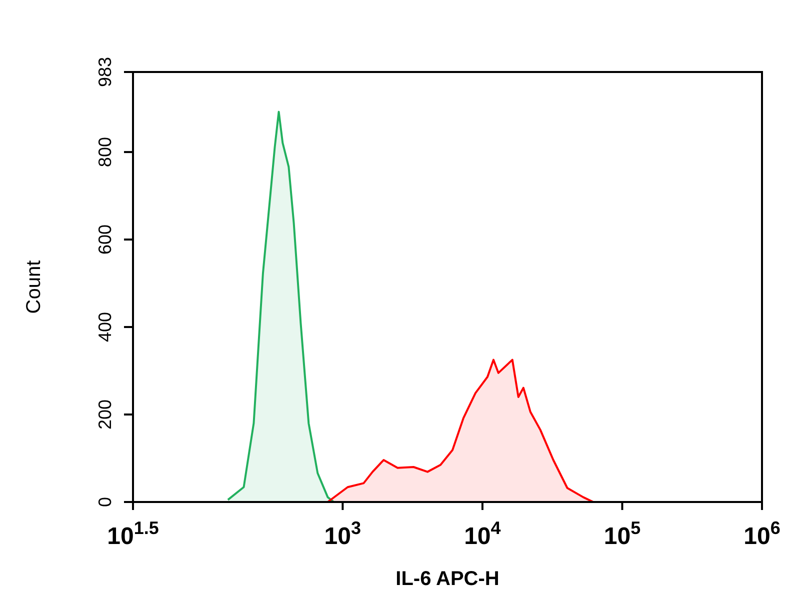  What do you see at coordinates (343, 534) in the screenshot?
I see `x-tick-label: 10$^{3}$` at bounding box center [343, 534].